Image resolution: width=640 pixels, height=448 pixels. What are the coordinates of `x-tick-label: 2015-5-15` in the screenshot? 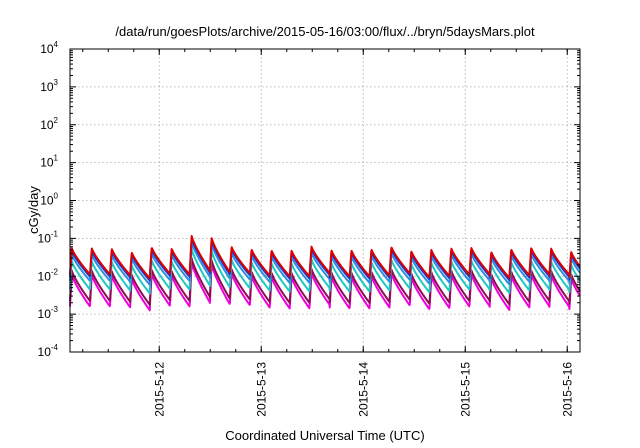 It's located at (465, 389).